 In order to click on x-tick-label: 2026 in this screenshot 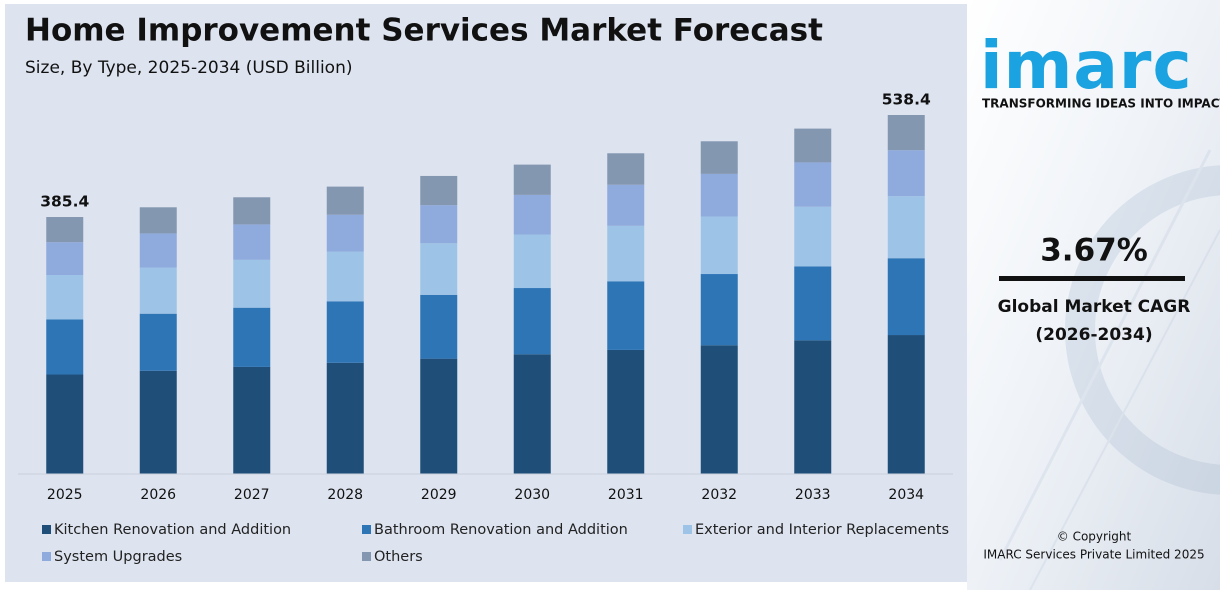, I will do `click(158, 495)`.